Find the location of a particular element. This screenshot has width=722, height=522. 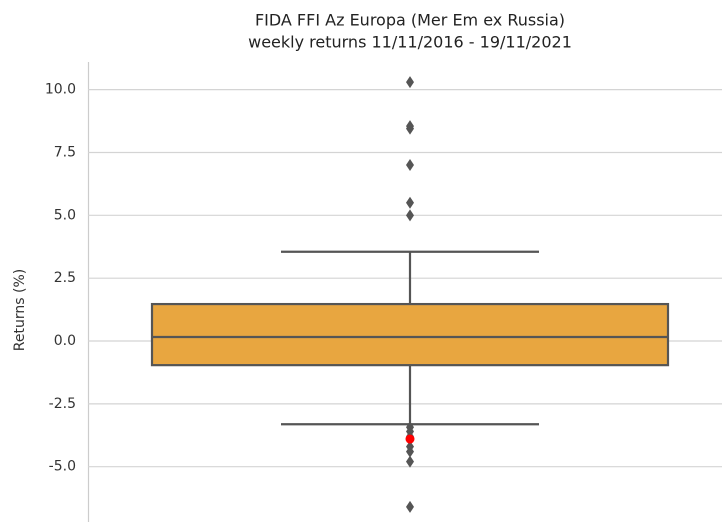

chart-title: FIDA FFI Az Europa (Mer Em ex Russia) is located at coordinates (410, 20).